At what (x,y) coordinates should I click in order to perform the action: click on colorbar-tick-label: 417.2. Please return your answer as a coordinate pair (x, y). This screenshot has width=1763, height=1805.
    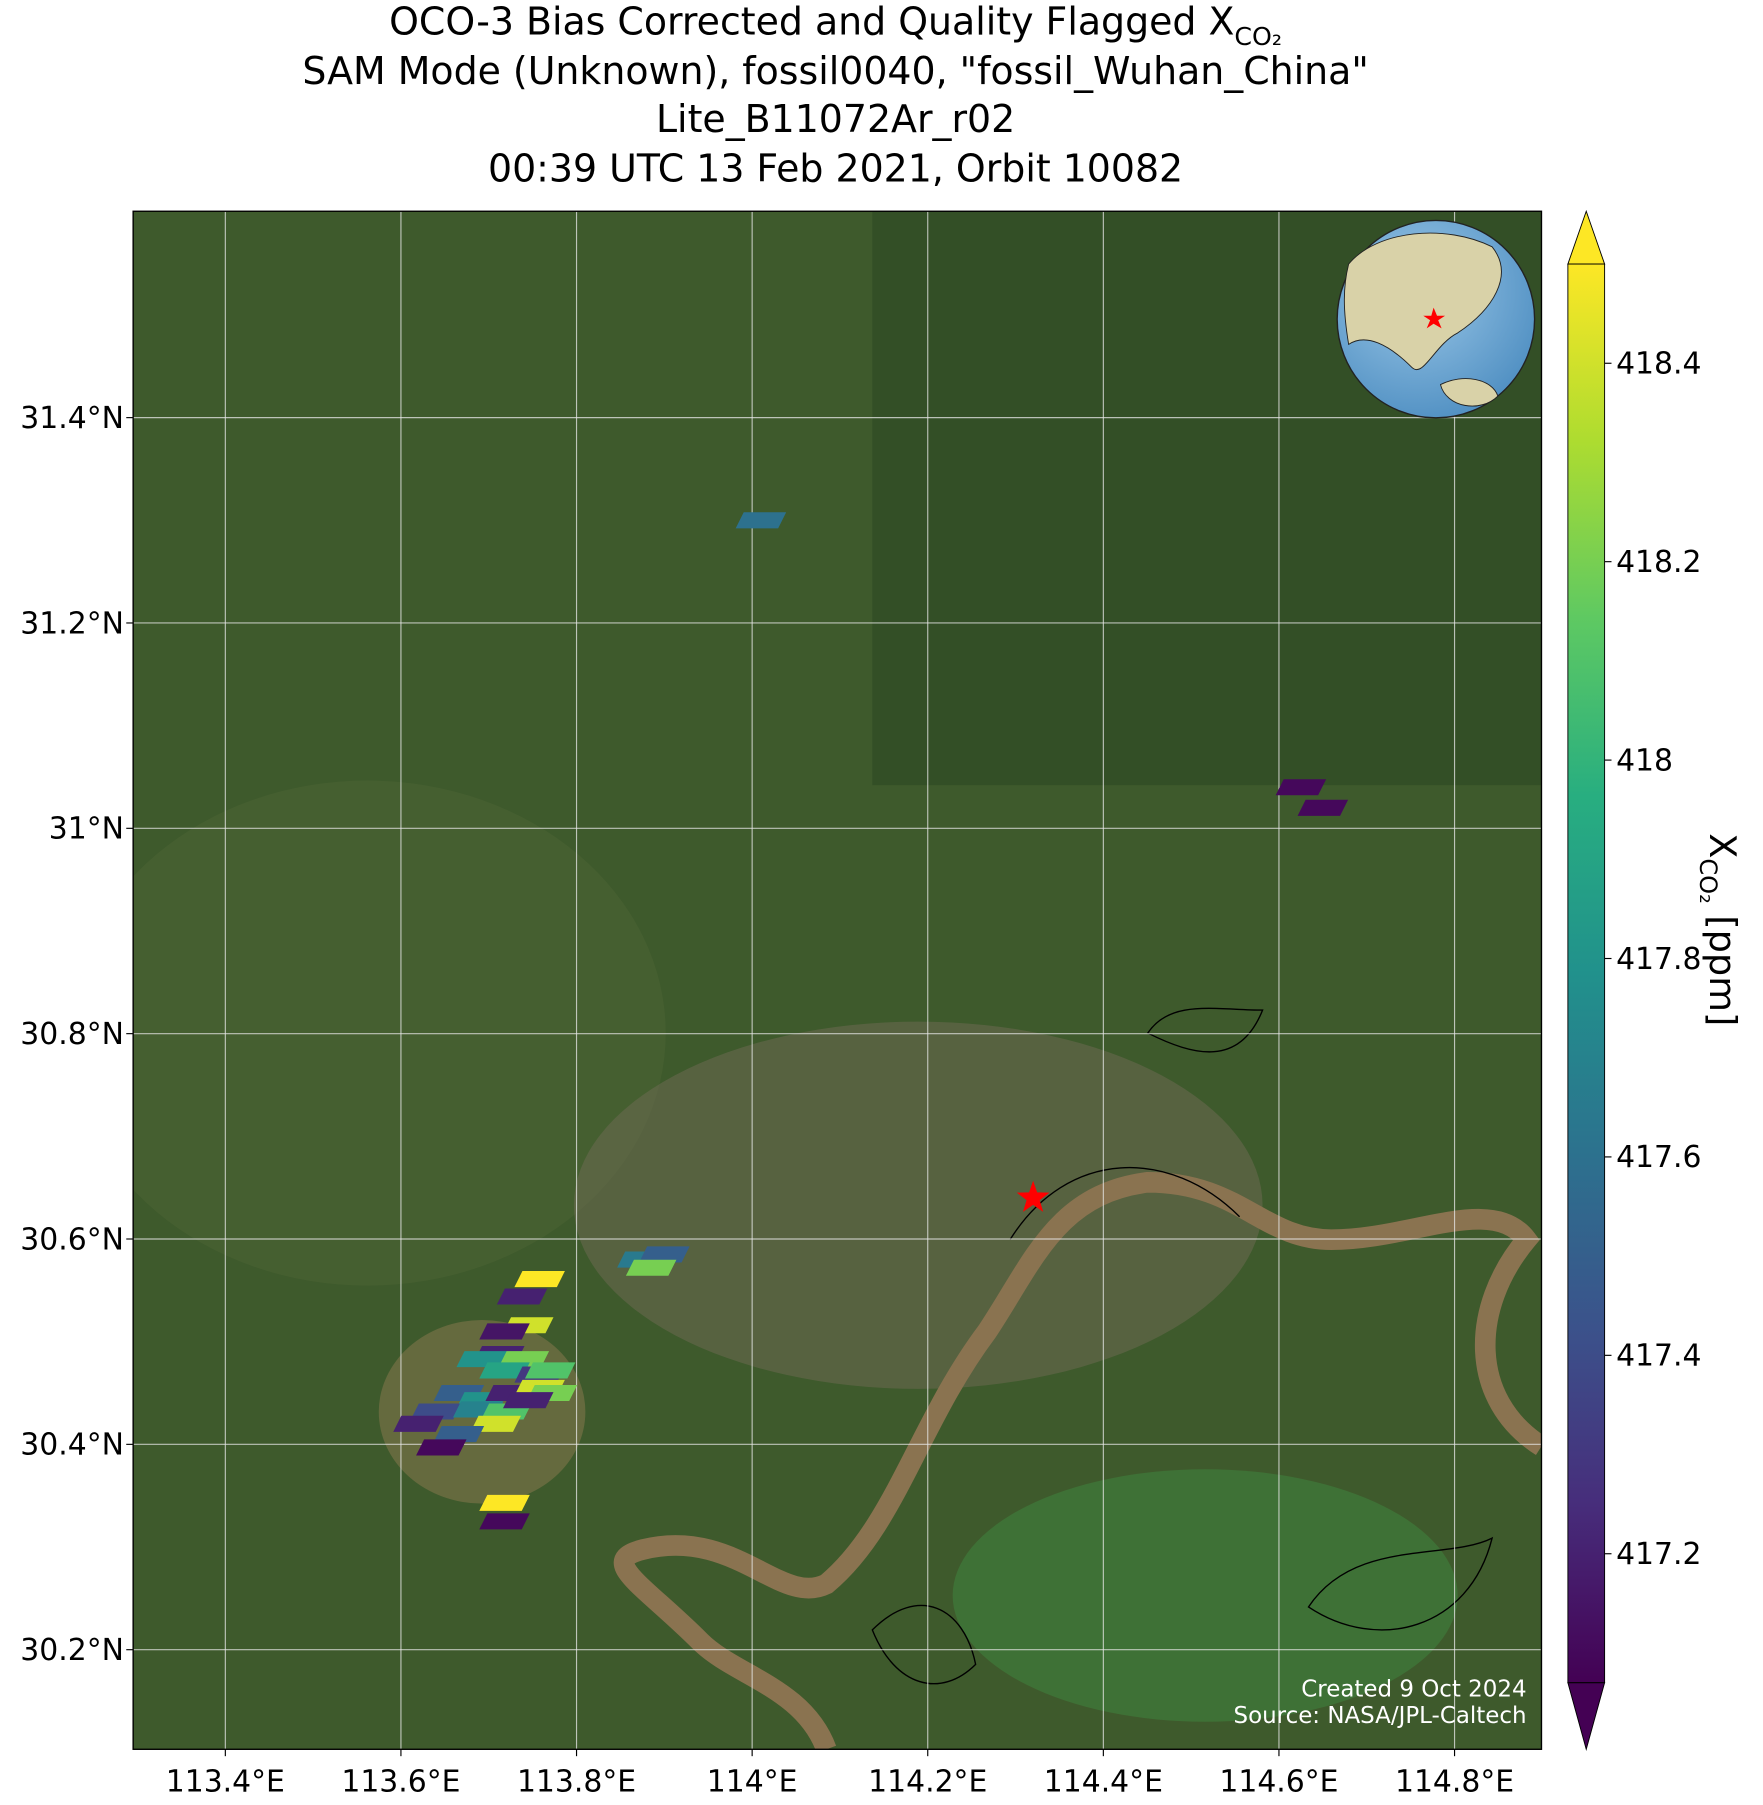
    Looking at the image, I should click on (1658, 1554).